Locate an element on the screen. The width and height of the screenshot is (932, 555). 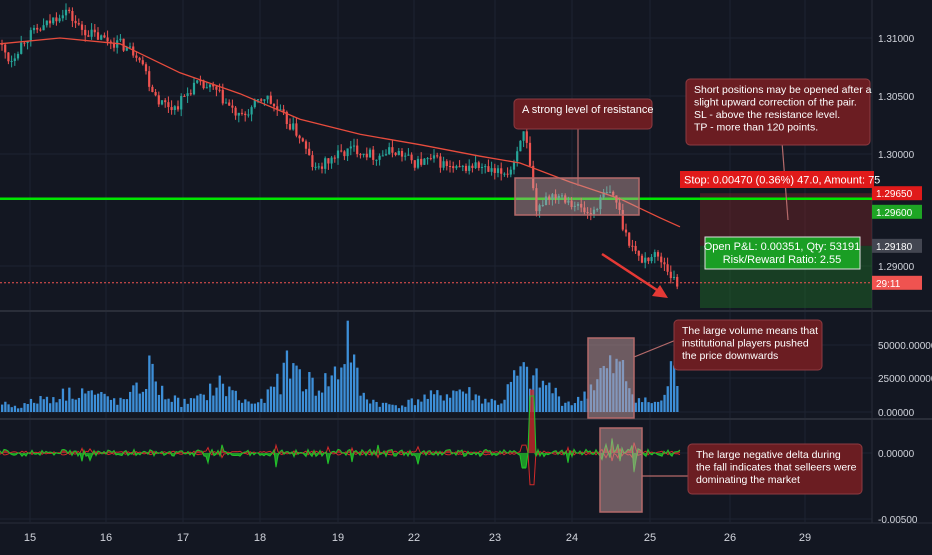
resistance-callout: A strong level of resistance is located at coordinates (583, 114).